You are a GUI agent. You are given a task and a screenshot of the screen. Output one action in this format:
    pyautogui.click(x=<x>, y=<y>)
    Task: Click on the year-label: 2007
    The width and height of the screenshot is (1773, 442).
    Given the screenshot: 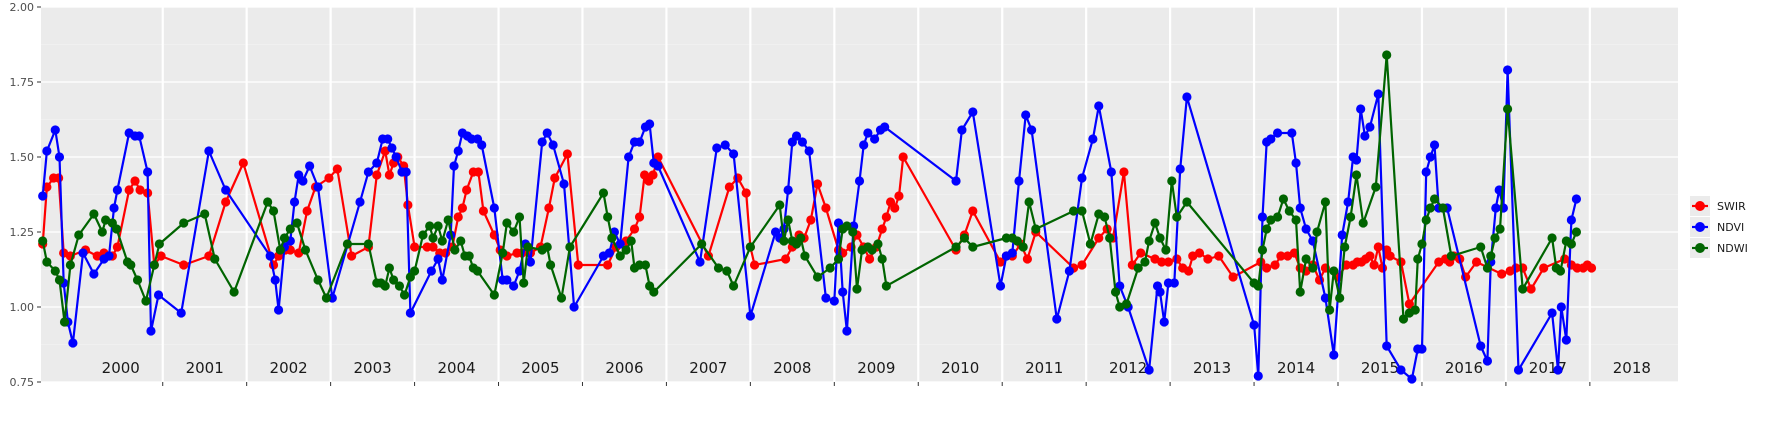 What is the action you would take?
    pyautogui.click(x=708, y=368)
    